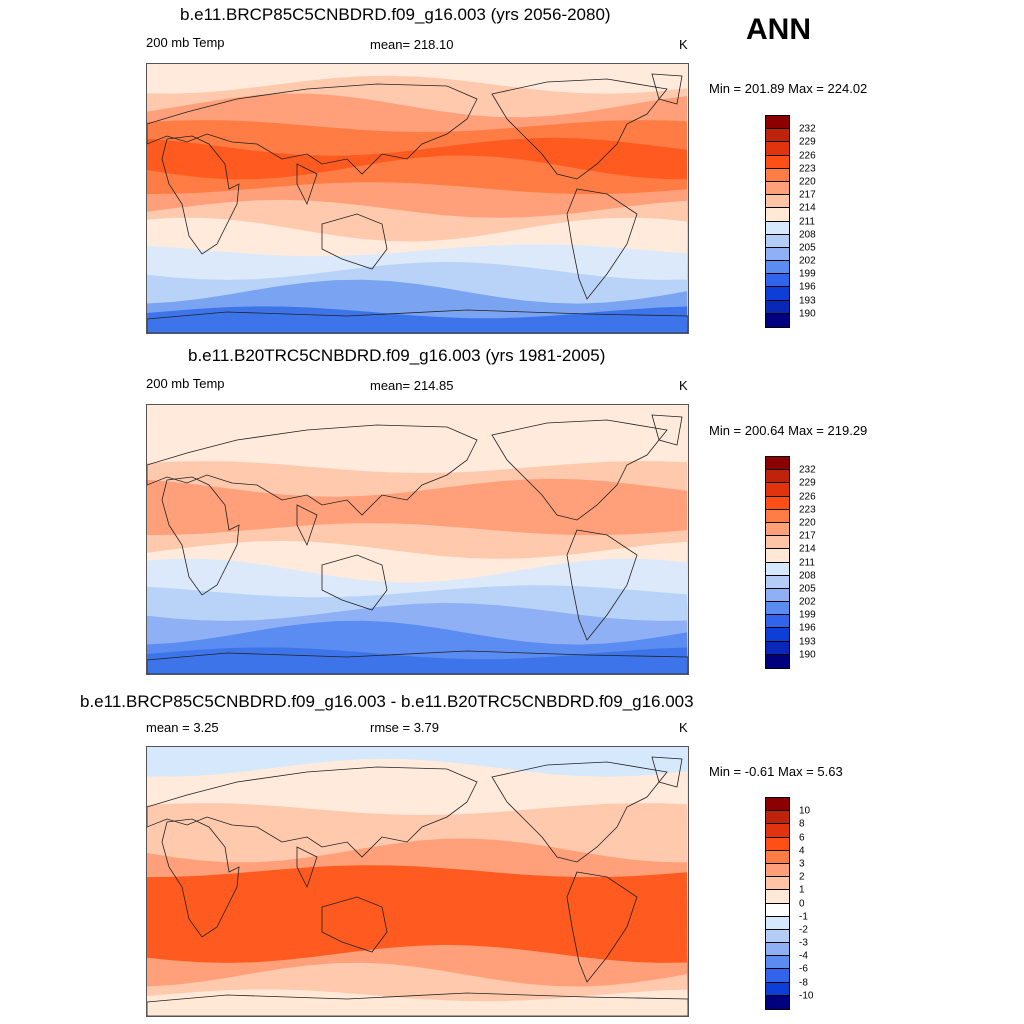 The height and width of the screenshot is (1024, 1024). I want to click on colorbar-tick-label: 202, so click(807, 602).